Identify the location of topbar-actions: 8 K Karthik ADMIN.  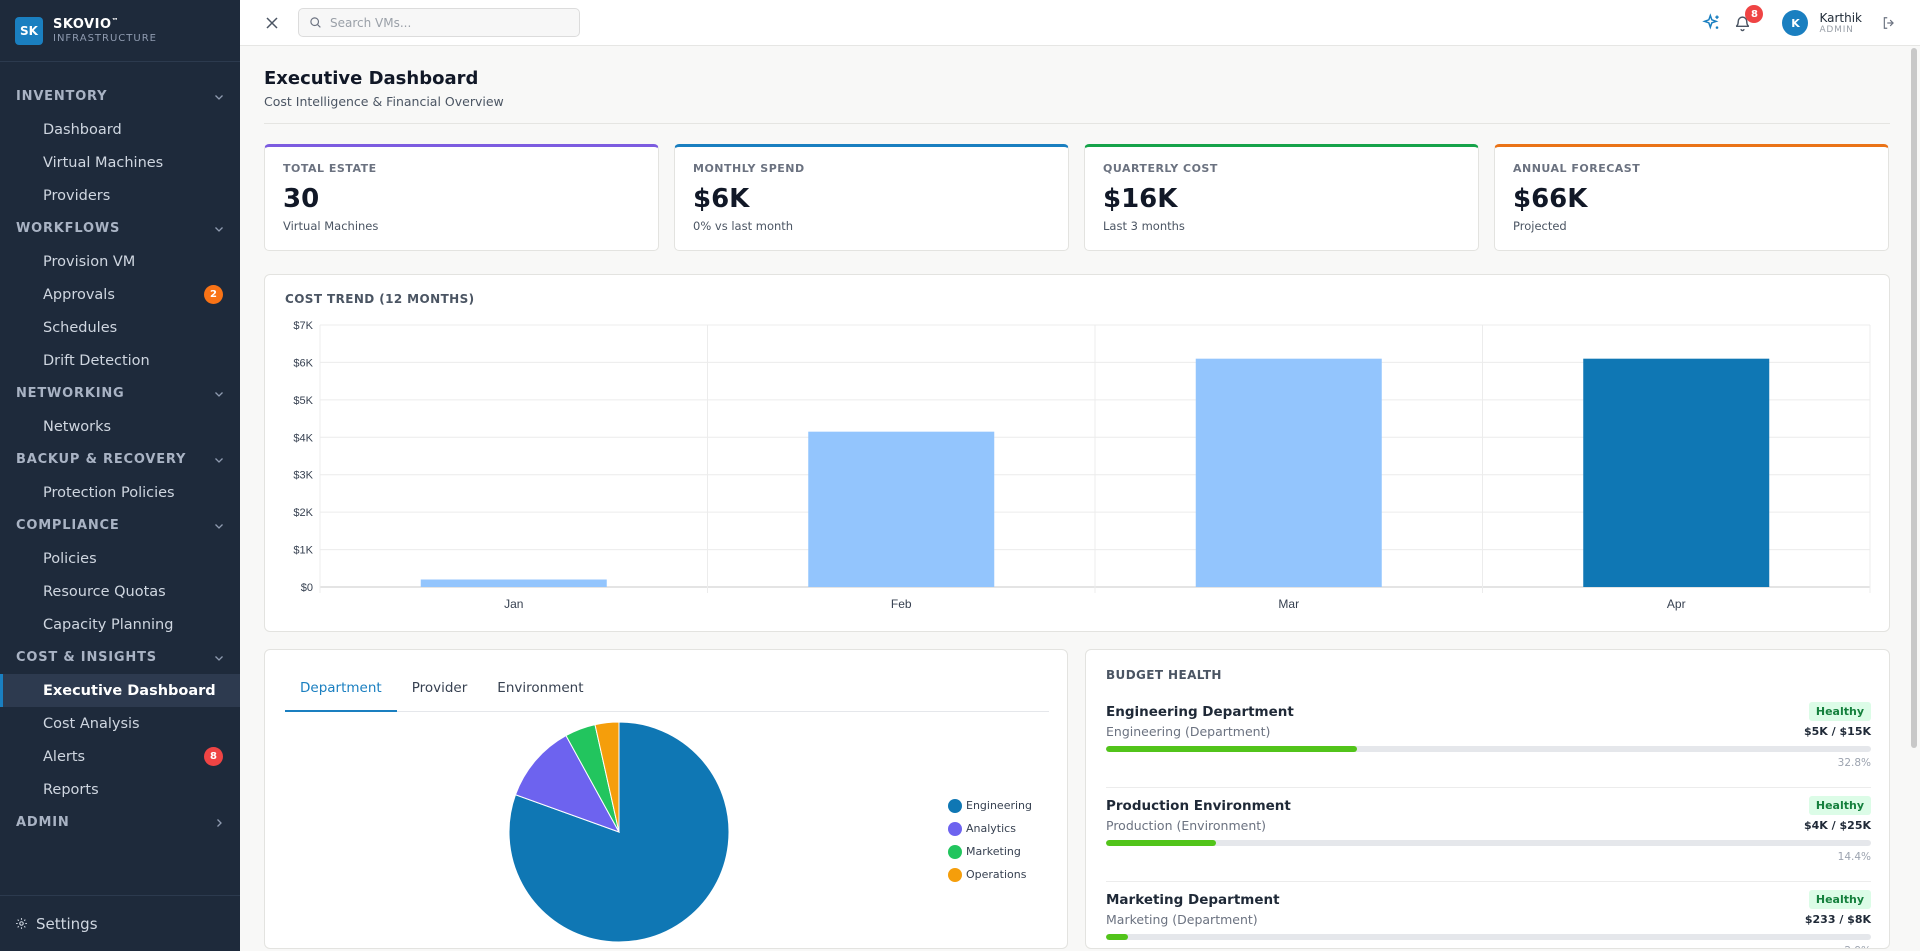
(1810, 23).